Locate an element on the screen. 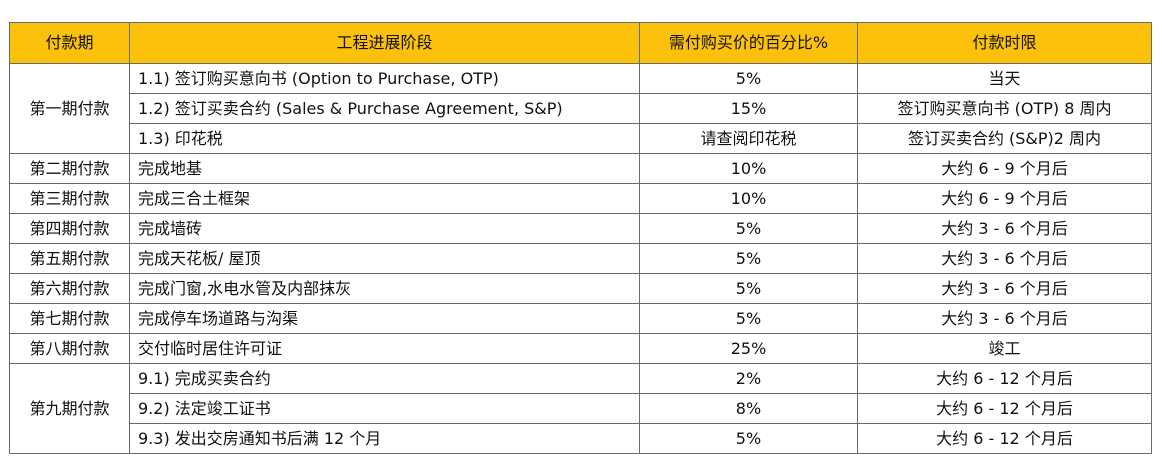 This screenshot has width=1162, height=475. payment-period-cell: 第六期付款 is located at coordinates (69, 288).